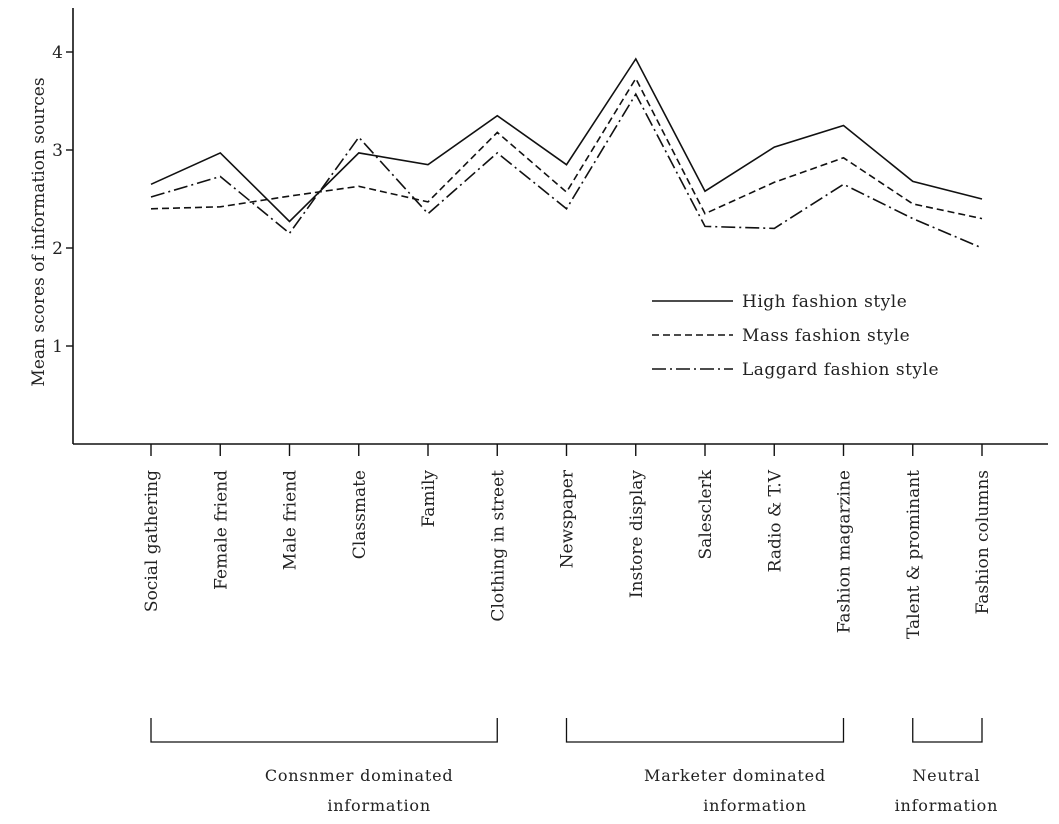  What do you see at coordinates (824, 302) in the screenshot?
I see `legend-label: High fashion style` at bounding box center [824, 302].